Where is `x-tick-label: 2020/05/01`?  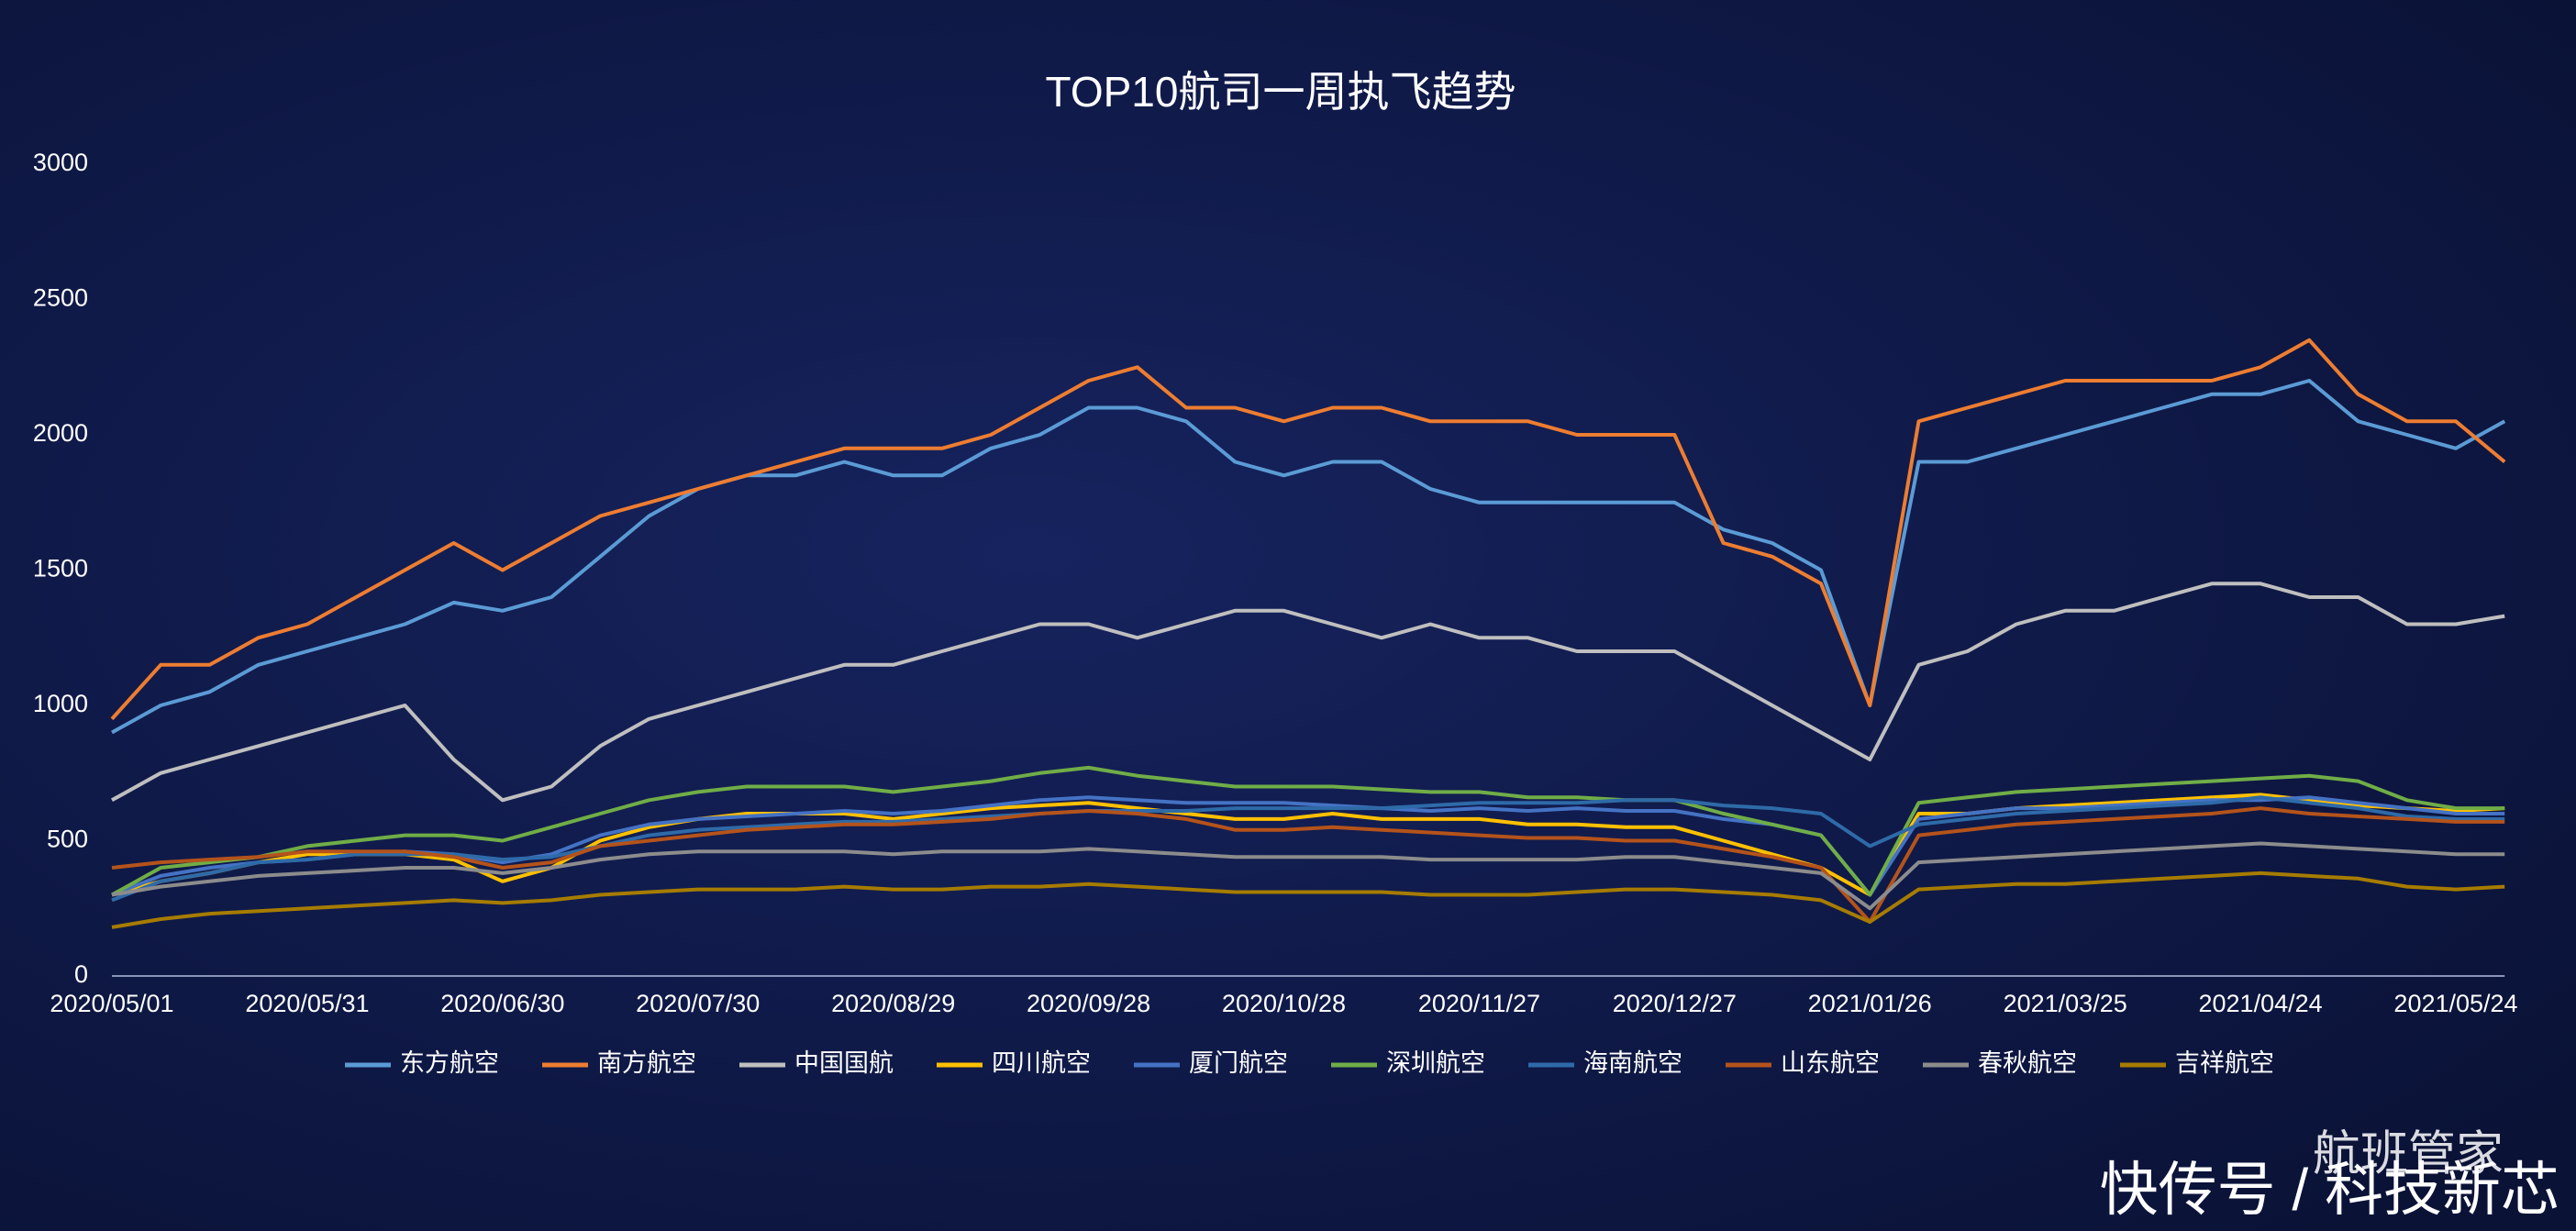 x-tick-label: 2020/05/01 is located at coordinates (111, 1003).